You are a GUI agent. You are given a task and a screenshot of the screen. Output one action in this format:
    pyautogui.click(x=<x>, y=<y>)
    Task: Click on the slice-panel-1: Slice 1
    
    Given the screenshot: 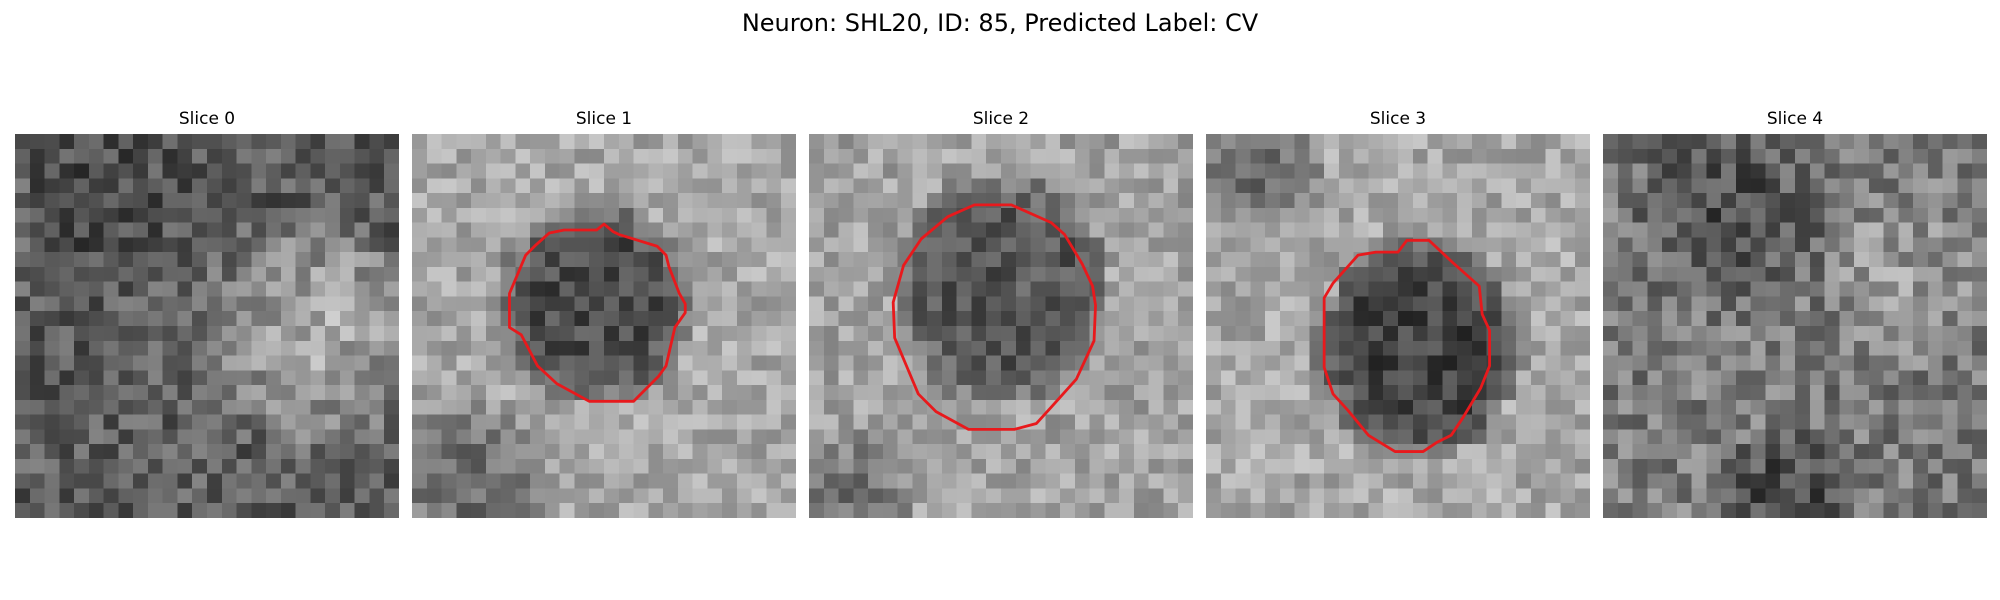 What is the action you would take?
    pyautogui.click(x=604, y=314)
    